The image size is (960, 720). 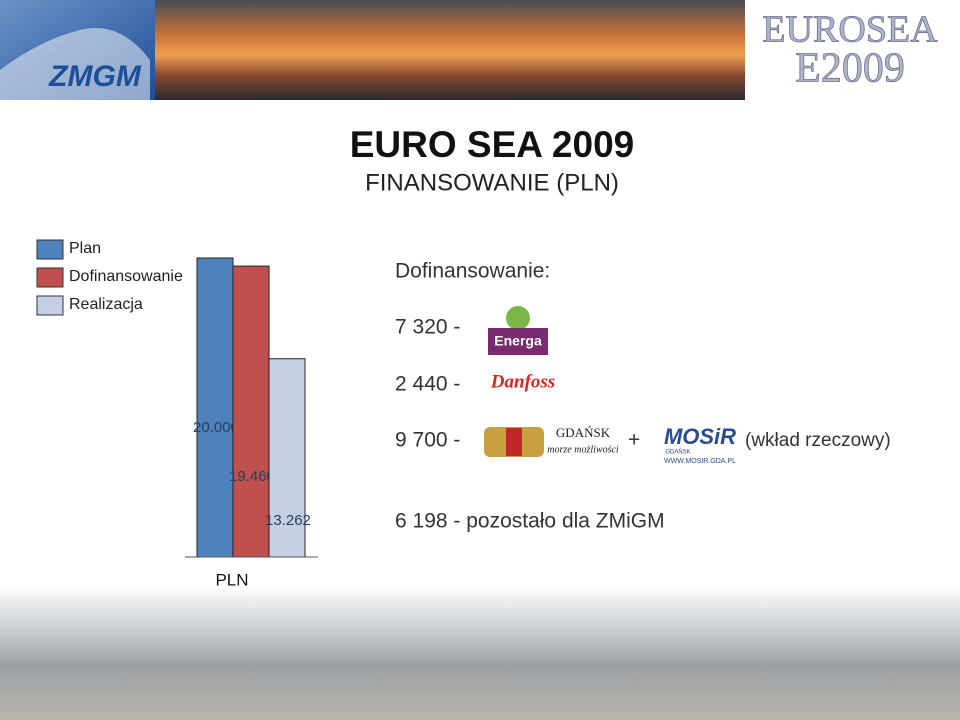 I want to click on subtitle: FINANSOWANIE (PLN), so click(x=492, y=182).